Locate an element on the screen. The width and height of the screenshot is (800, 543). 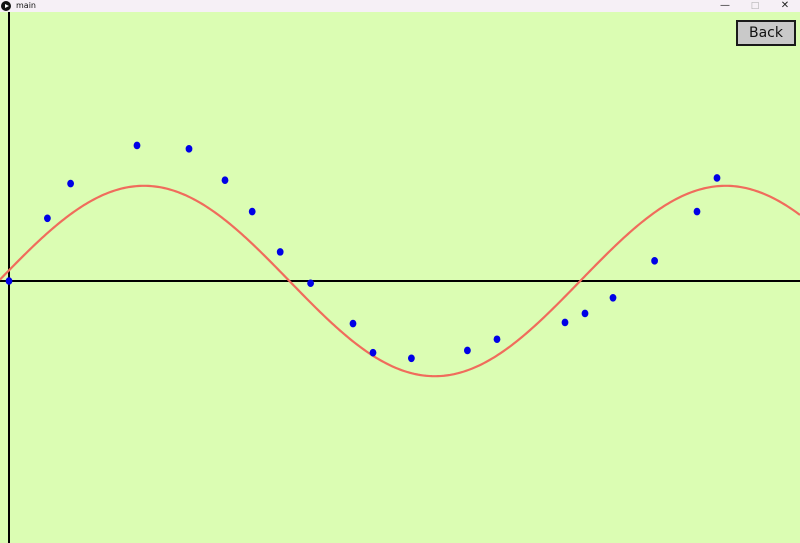
title-bar: main — □ ✕ is located at coordinates (400, 6).